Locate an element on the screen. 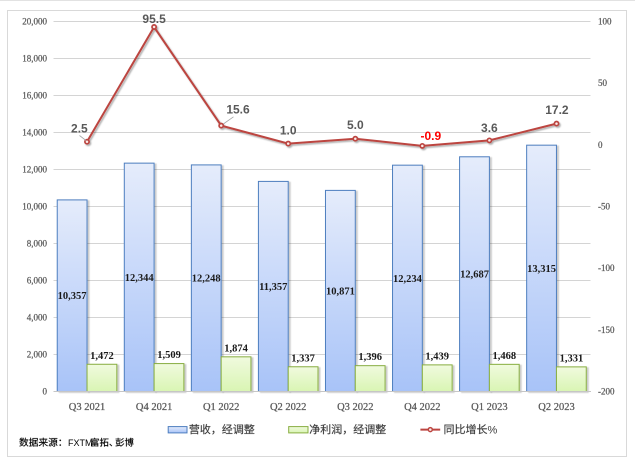  svg-text: 1,874 is located at coordinates (236, 348).